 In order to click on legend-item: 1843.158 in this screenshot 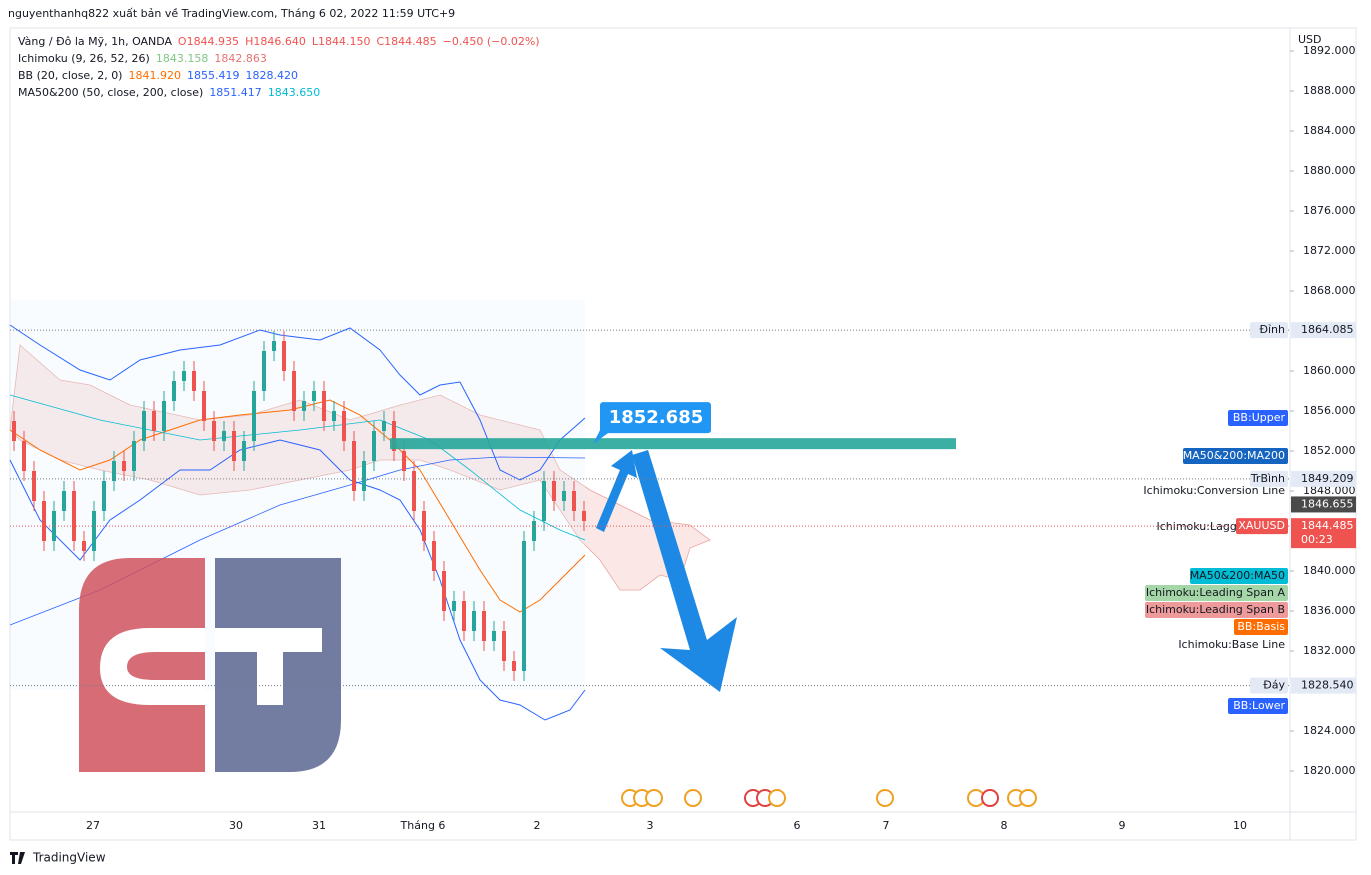, I will do `click(182, 58)`.